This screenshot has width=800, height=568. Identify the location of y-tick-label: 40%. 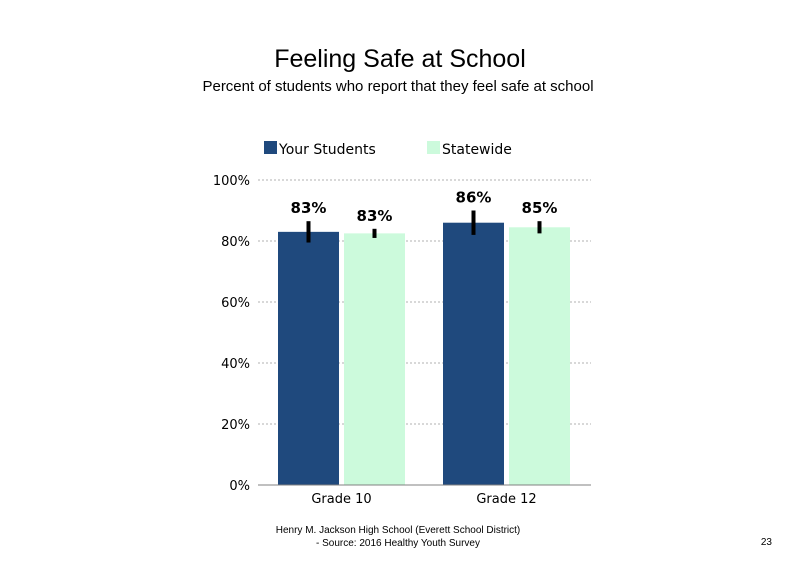
(235, 364).